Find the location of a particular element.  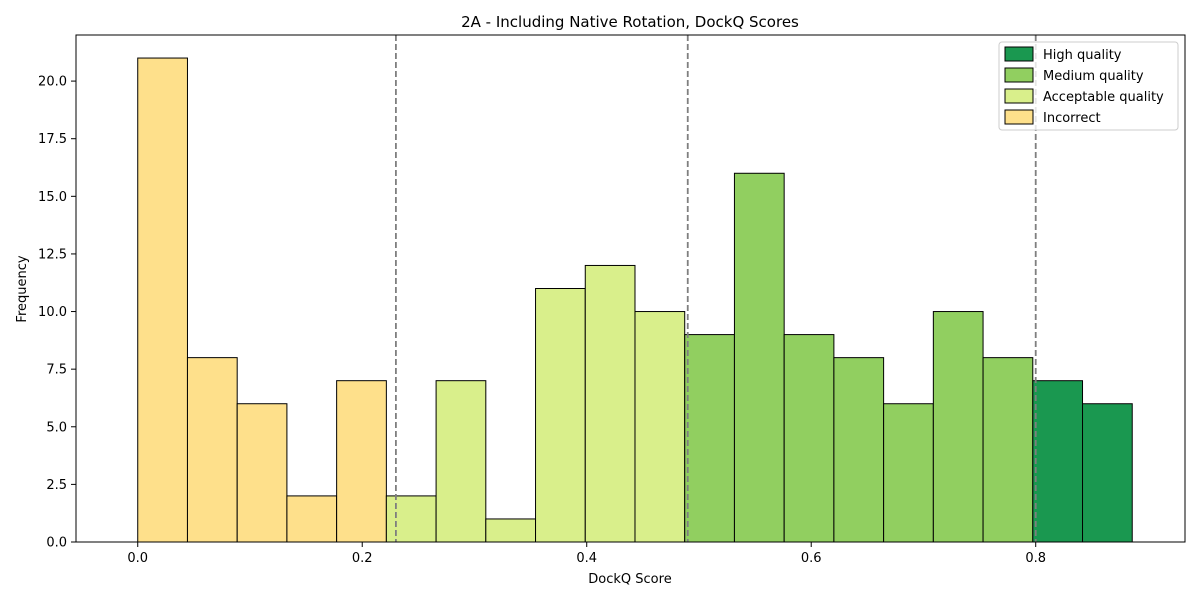

y-tick-label: 12.5 is located at coordinates (52, 254).